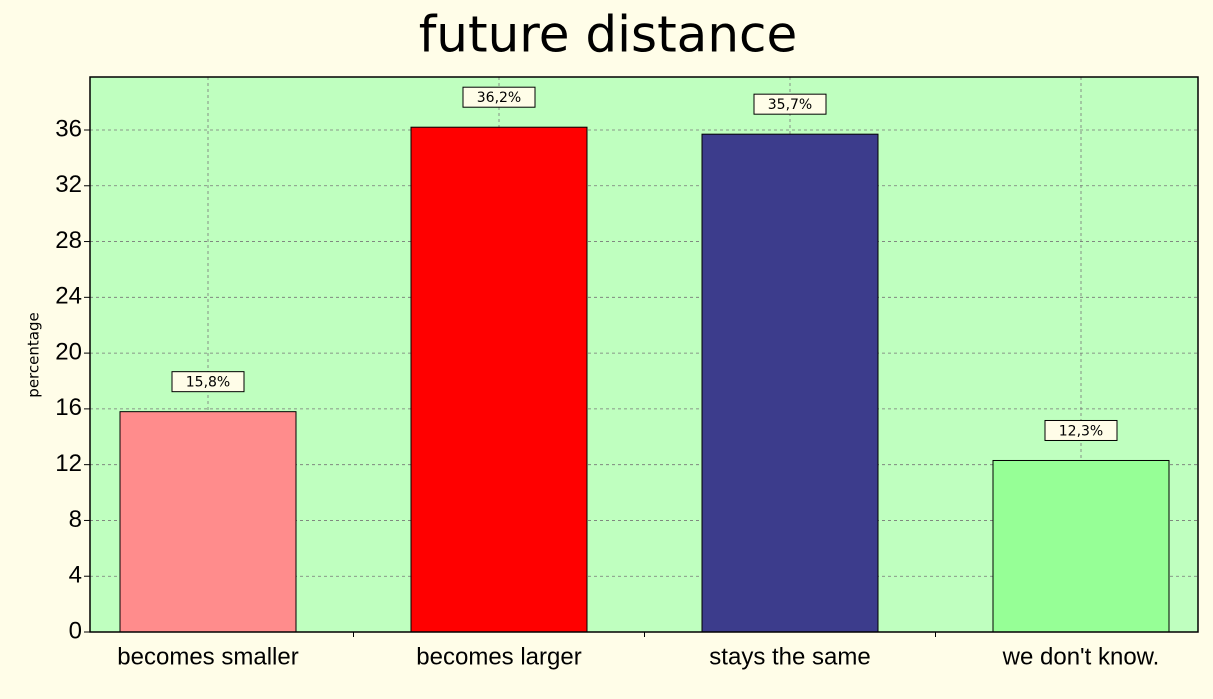 The image size is (1213, 699). I want to click on y-tick-label: 32, so click(68, 184).